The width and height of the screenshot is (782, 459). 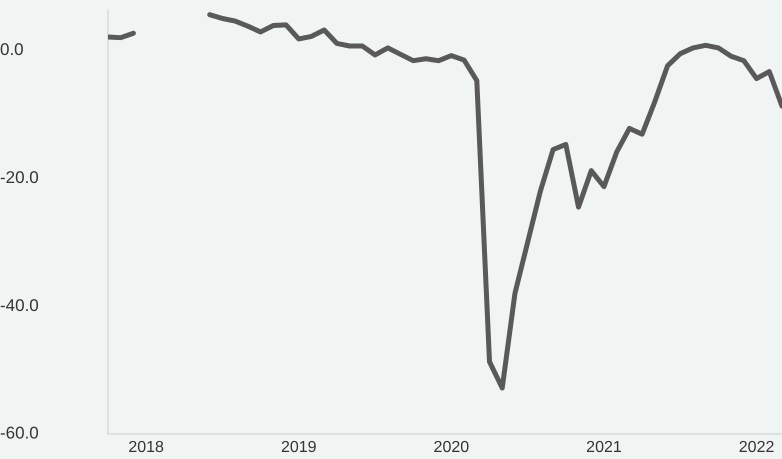 What do you see at coordinates (19, 305) in the screenshot?
I see `y-tick-label: -40.0` at bounding box center [19, 305].